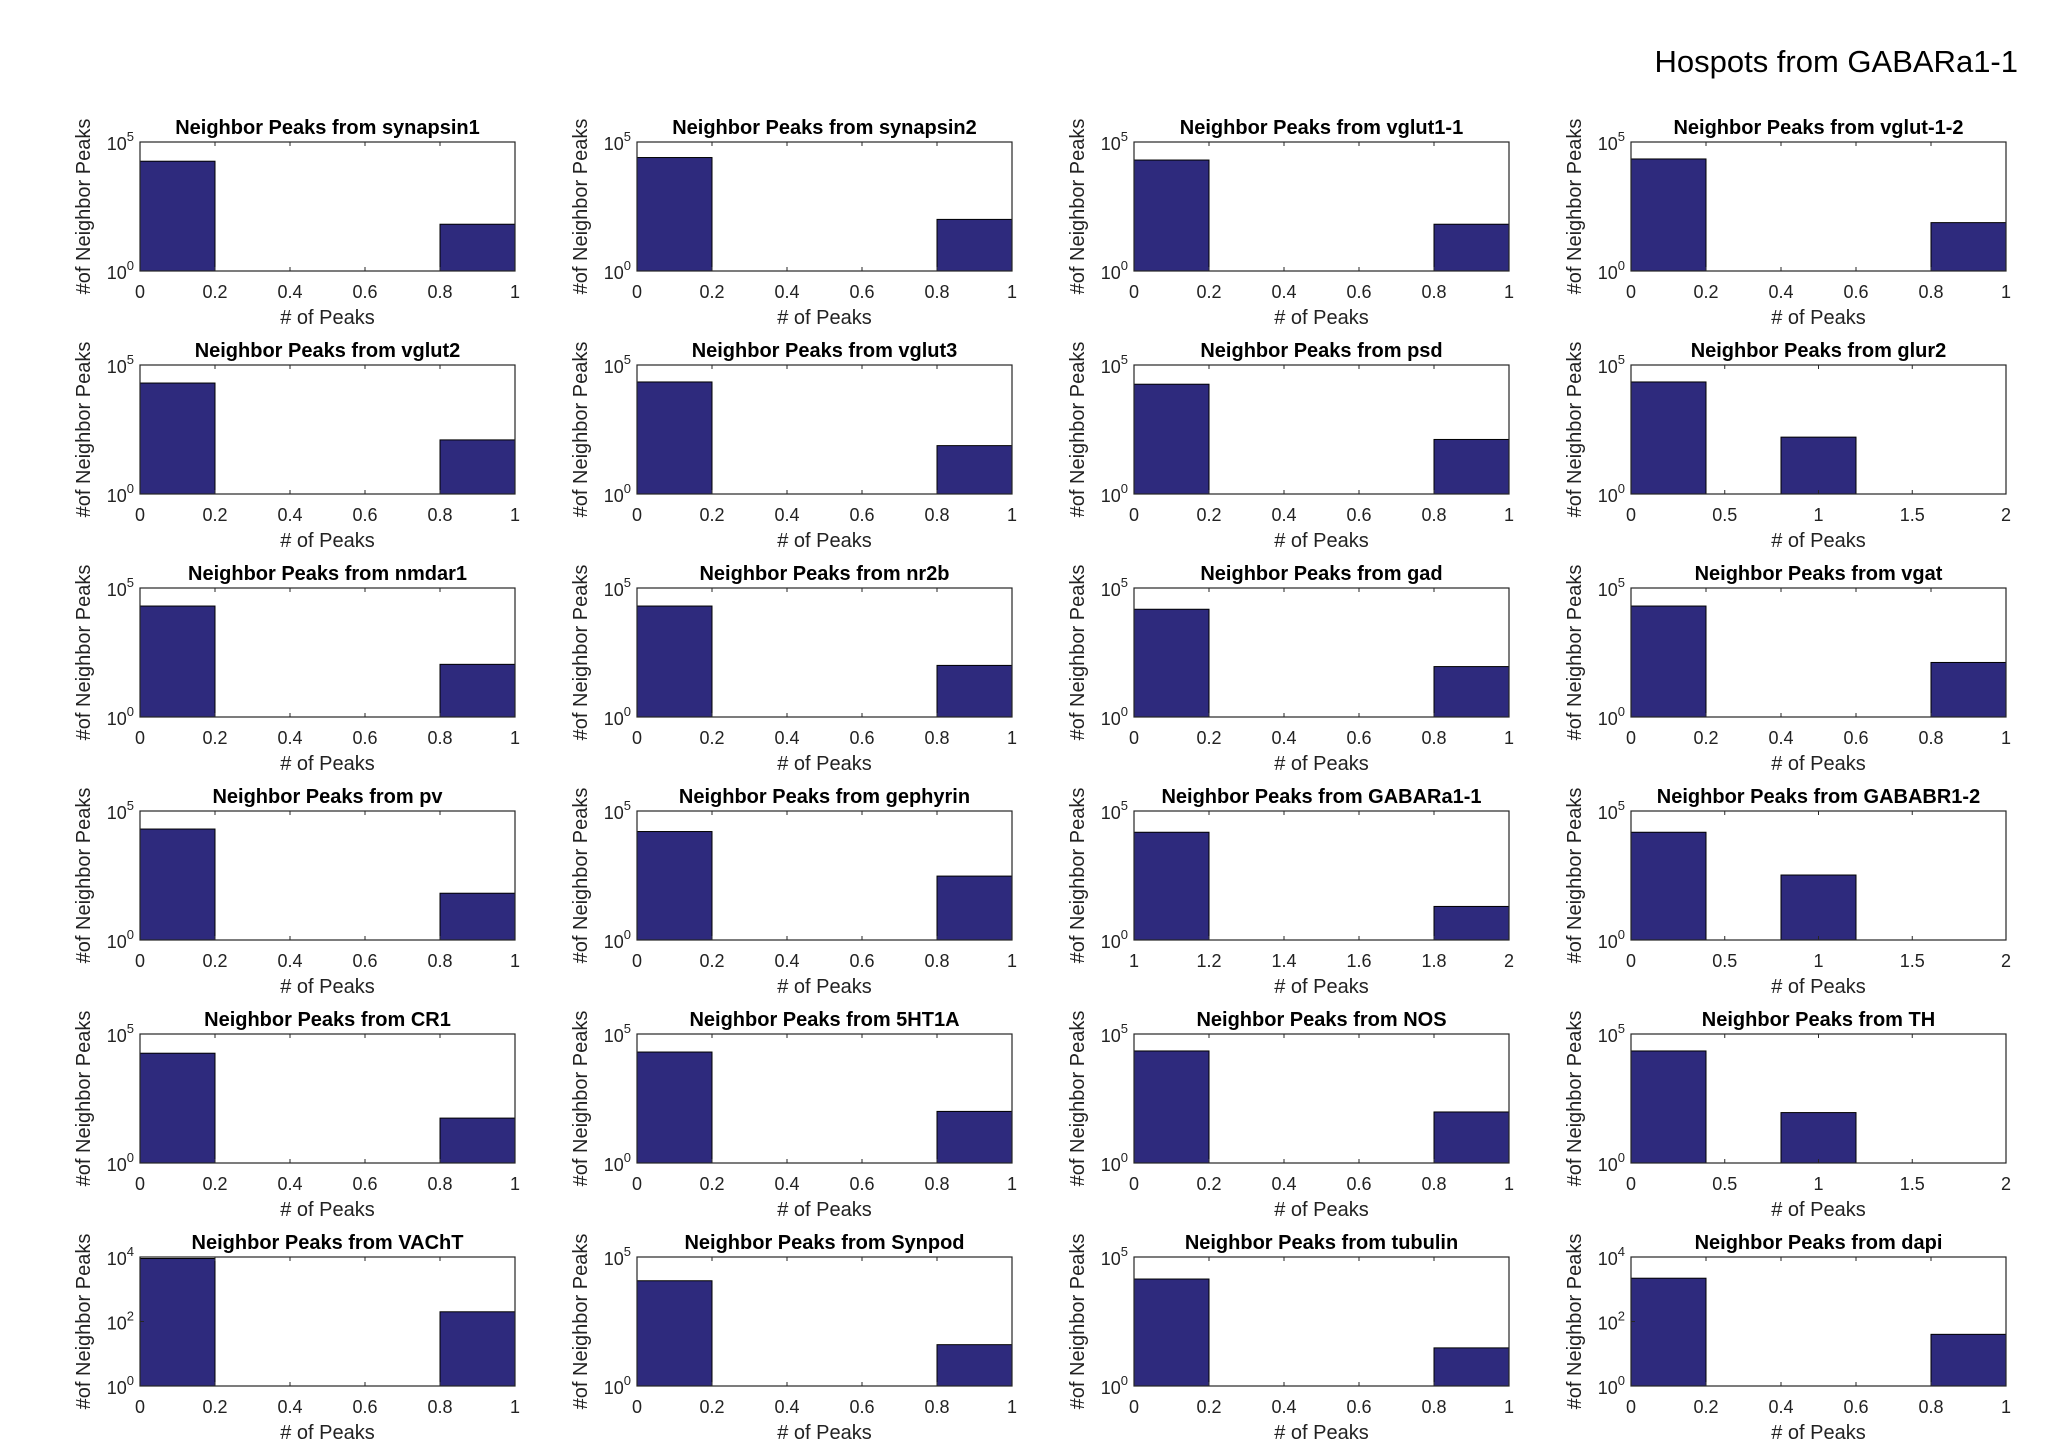  What do you see at coordinates (824, 128) in the screenshot?
I see `subplot-title: Neighbor Peaks from synapsin2` at bounding box center [824, 128].